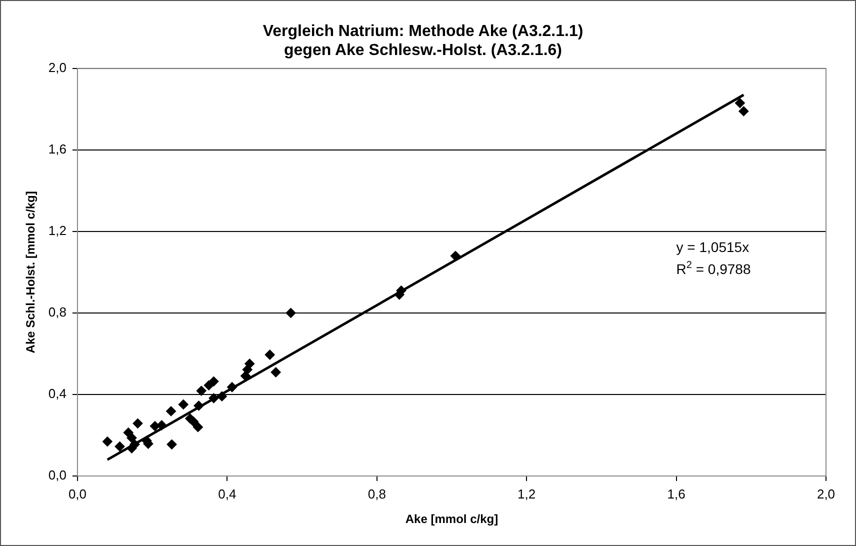 This screenshot has height=546, width=856. I want to click on y-tick-label: 1,2, so click(57, 230).